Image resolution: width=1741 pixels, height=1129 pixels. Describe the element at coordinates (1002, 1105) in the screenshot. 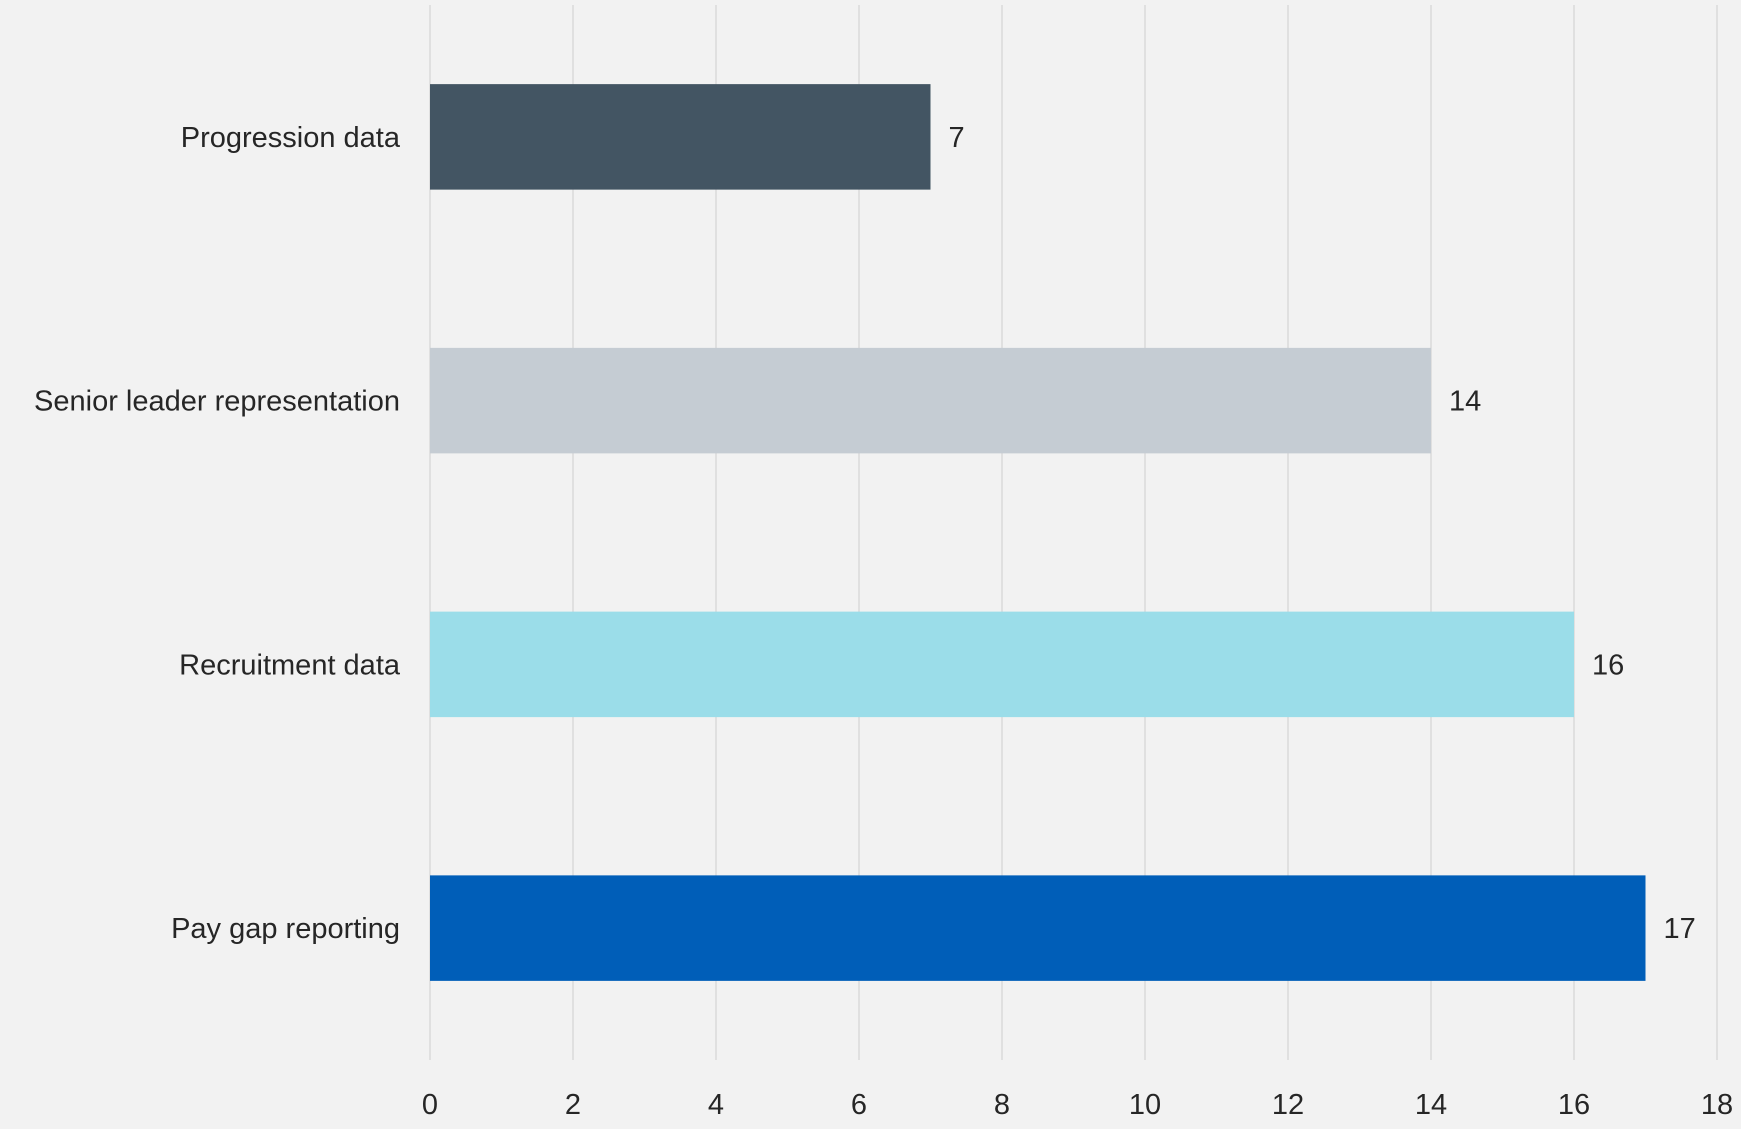

I see `x-tick-label: 8` at that location.